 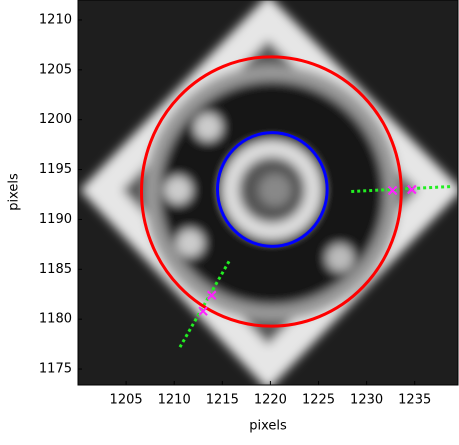 What do you see at coordinates (55, 269) in the screenshot?
I see `y-tick-label: 1185` at bounding box center [55, 269].